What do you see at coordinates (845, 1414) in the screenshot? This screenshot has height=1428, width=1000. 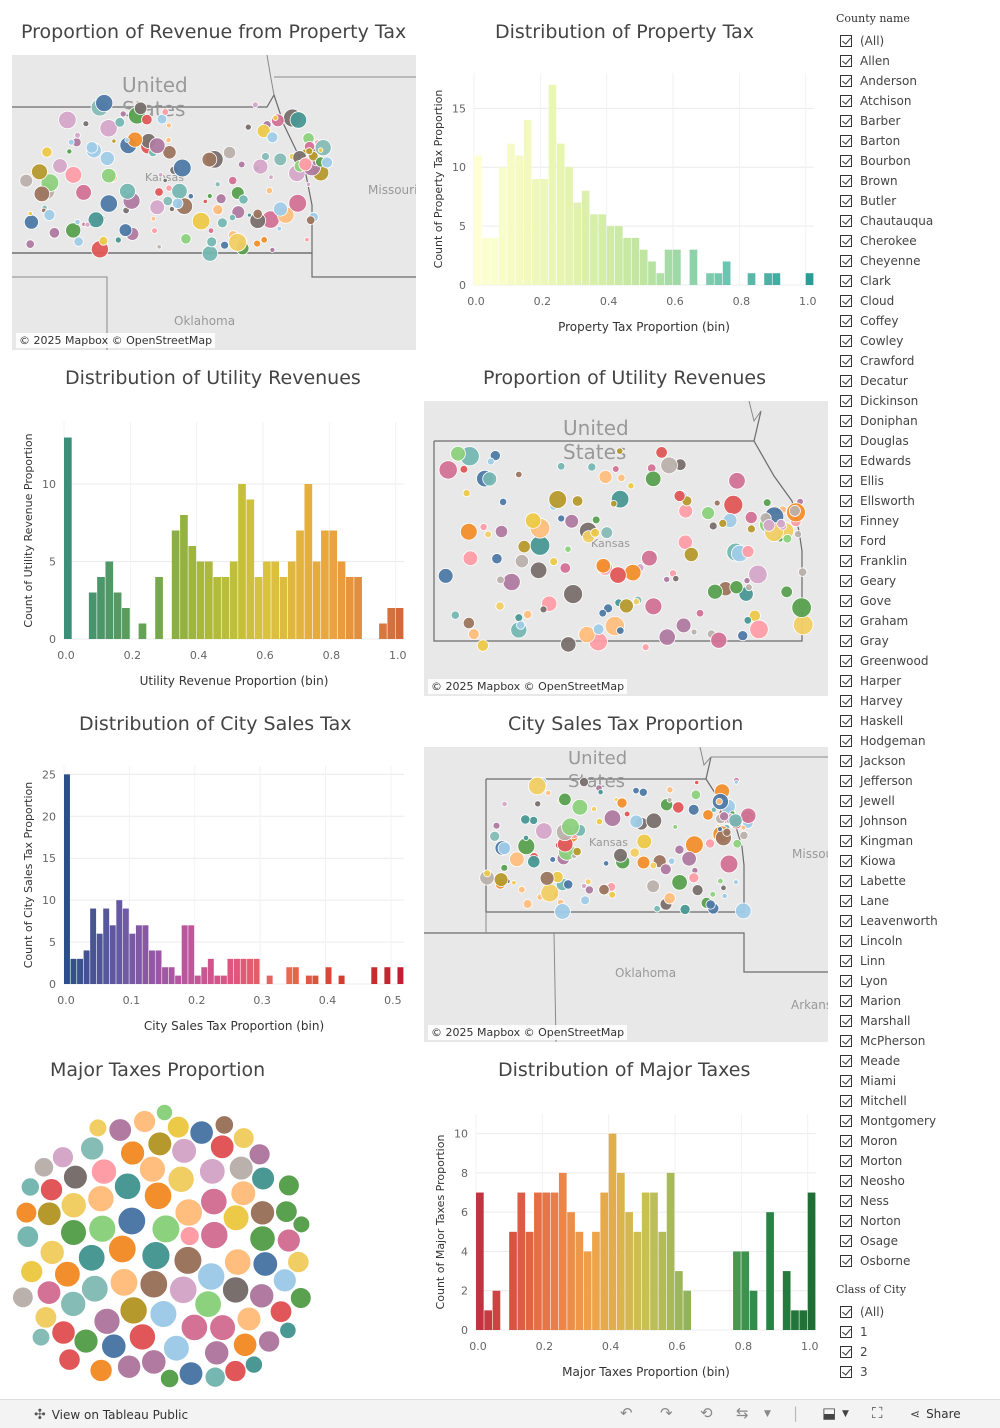 I see `download-dropdown-icon: ▼` at bounding box center [845, 1414].